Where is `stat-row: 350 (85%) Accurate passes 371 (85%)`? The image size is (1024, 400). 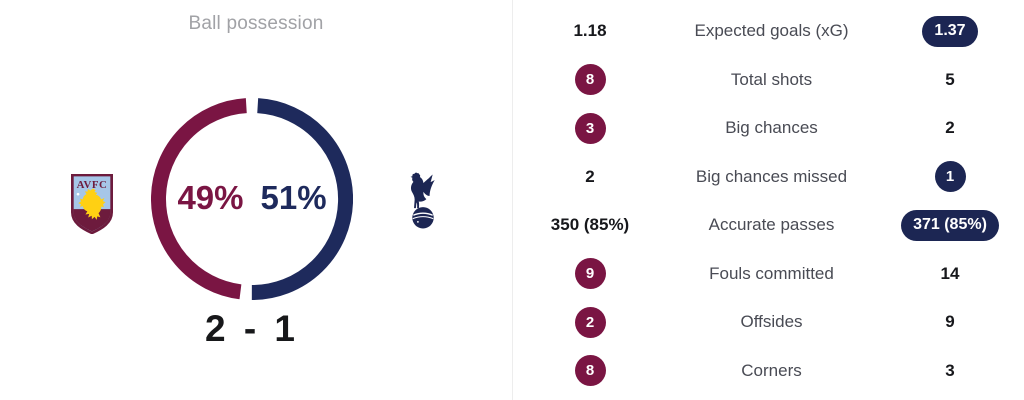
stat-row: 350 (85%) Accurate passes 371 (85%) is located at coordinates (768, 225).